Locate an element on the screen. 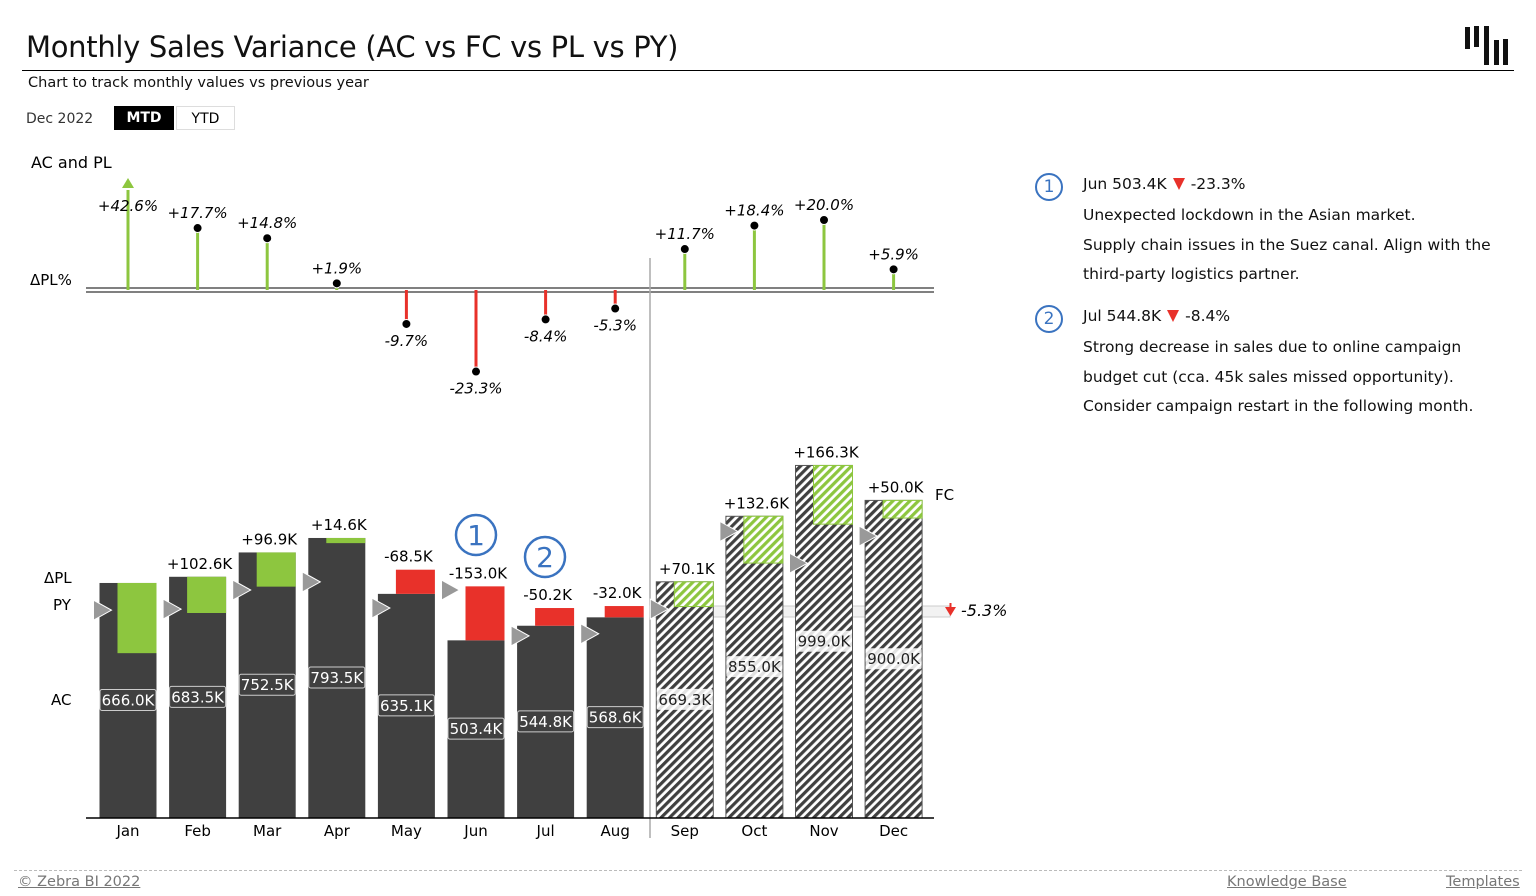 The height and width of the screenshot is (896, 1536). delta-pl-label: +14.6K is located at coordinates (339, 525).